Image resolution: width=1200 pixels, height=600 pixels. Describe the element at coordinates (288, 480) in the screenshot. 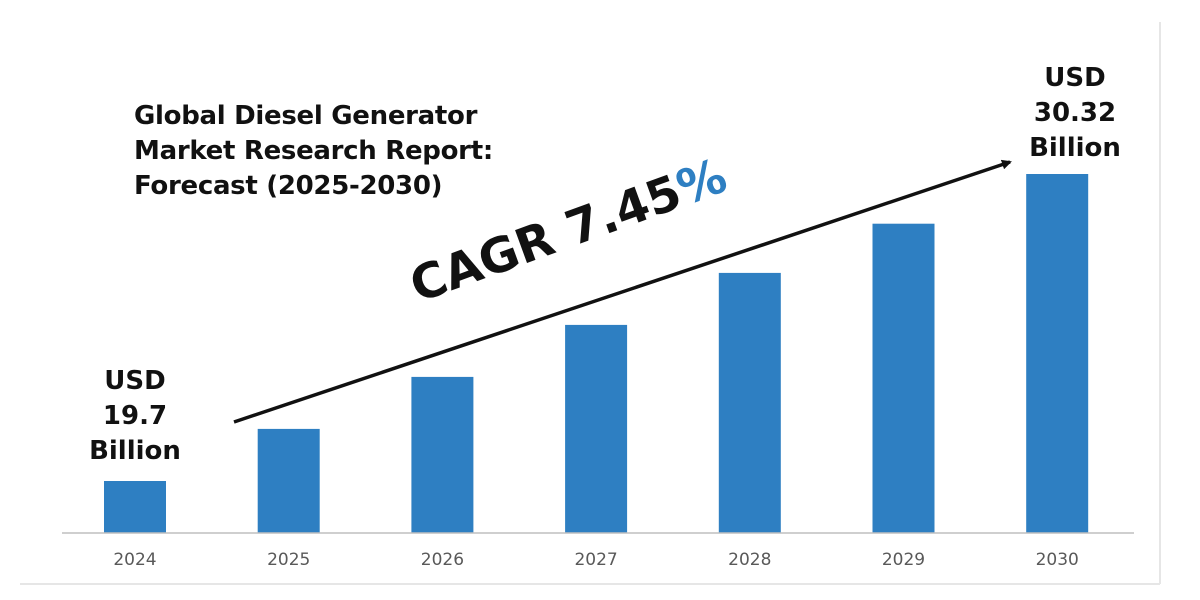

I see `bar-2025` at that location.